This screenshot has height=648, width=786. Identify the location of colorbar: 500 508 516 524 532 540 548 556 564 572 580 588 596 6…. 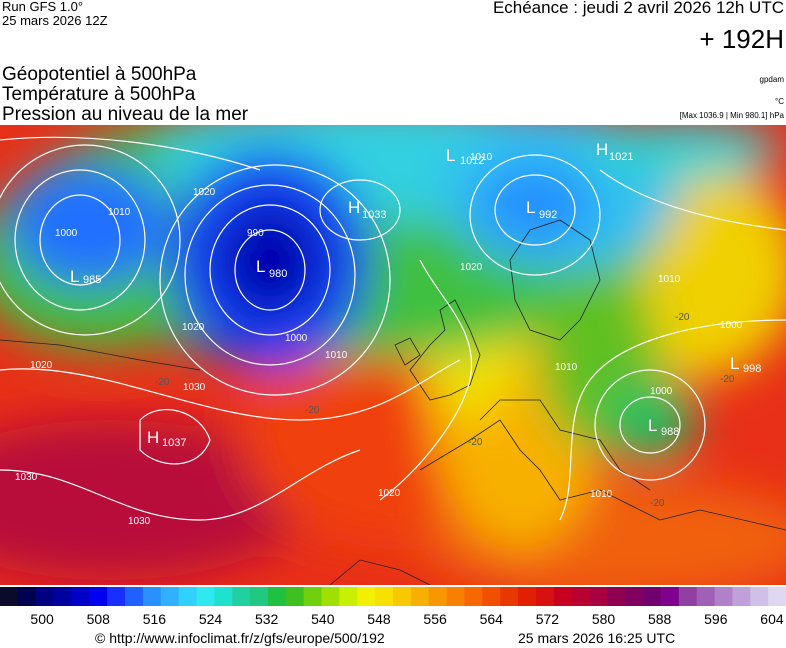
(393, 607).